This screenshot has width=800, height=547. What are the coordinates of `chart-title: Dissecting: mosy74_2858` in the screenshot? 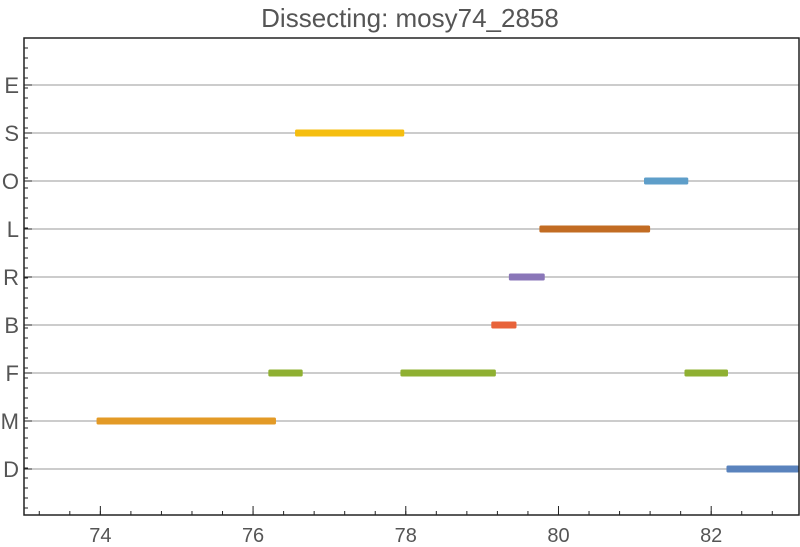 It's located at (410, 18).